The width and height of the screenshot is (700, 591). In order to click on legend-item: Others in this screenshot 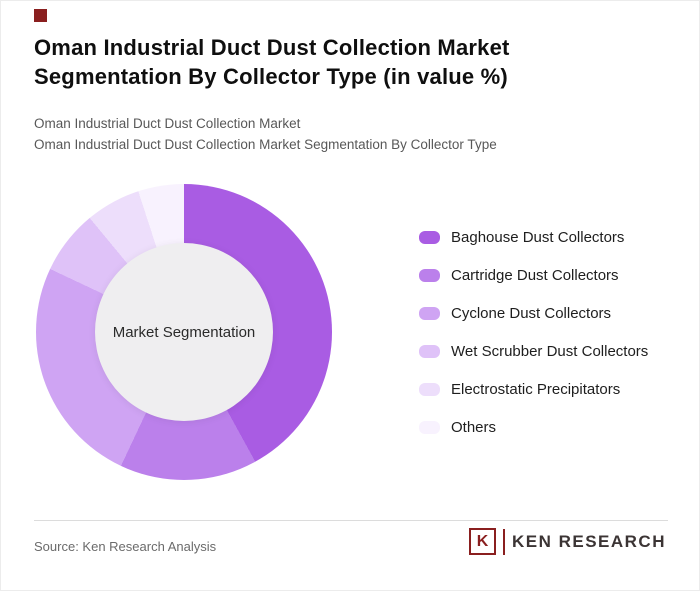, I will do `click(533, 427)`.